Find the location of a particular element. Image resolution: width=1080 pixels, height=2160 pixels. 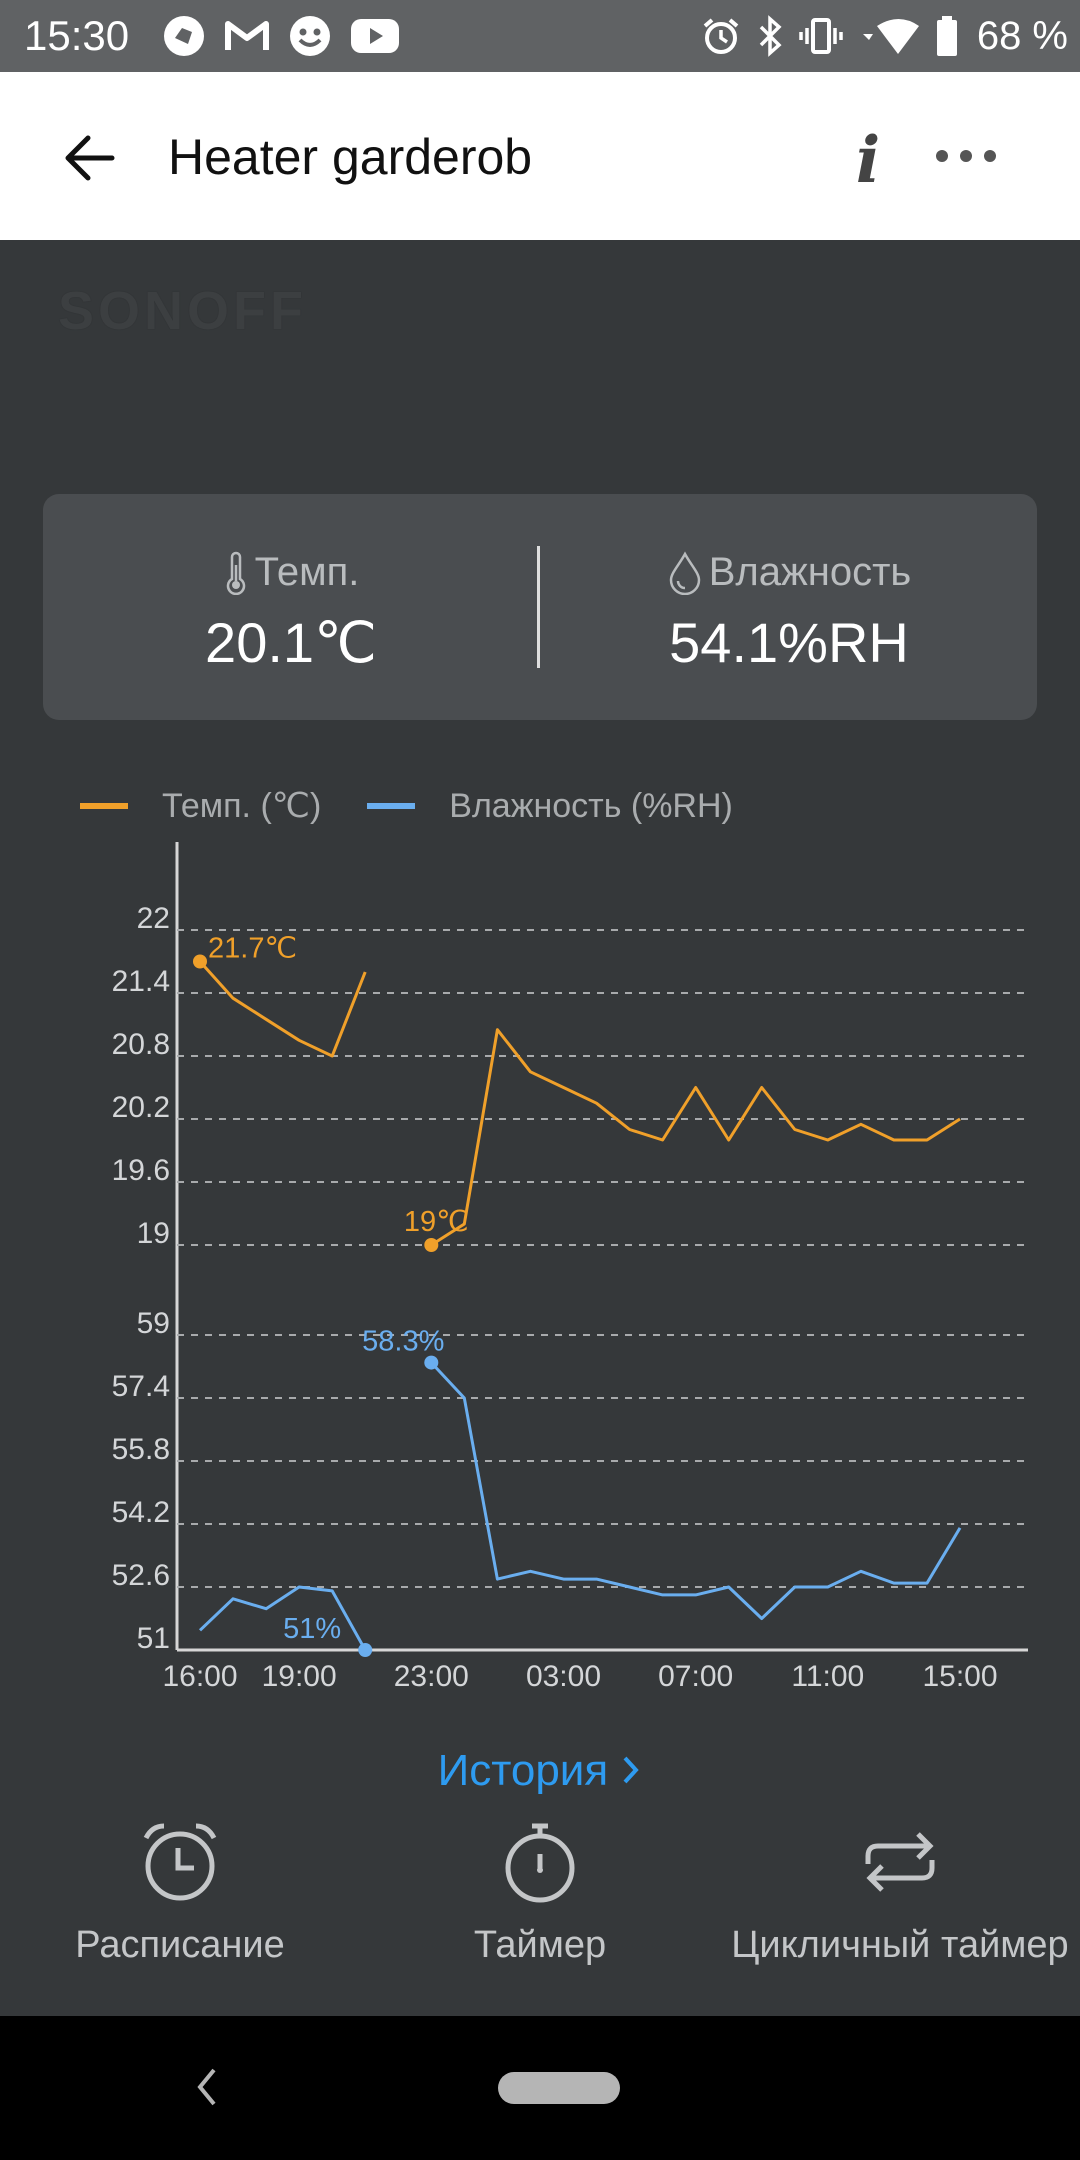

y-tick-label: 59 is located at coordinates (153, 1323).